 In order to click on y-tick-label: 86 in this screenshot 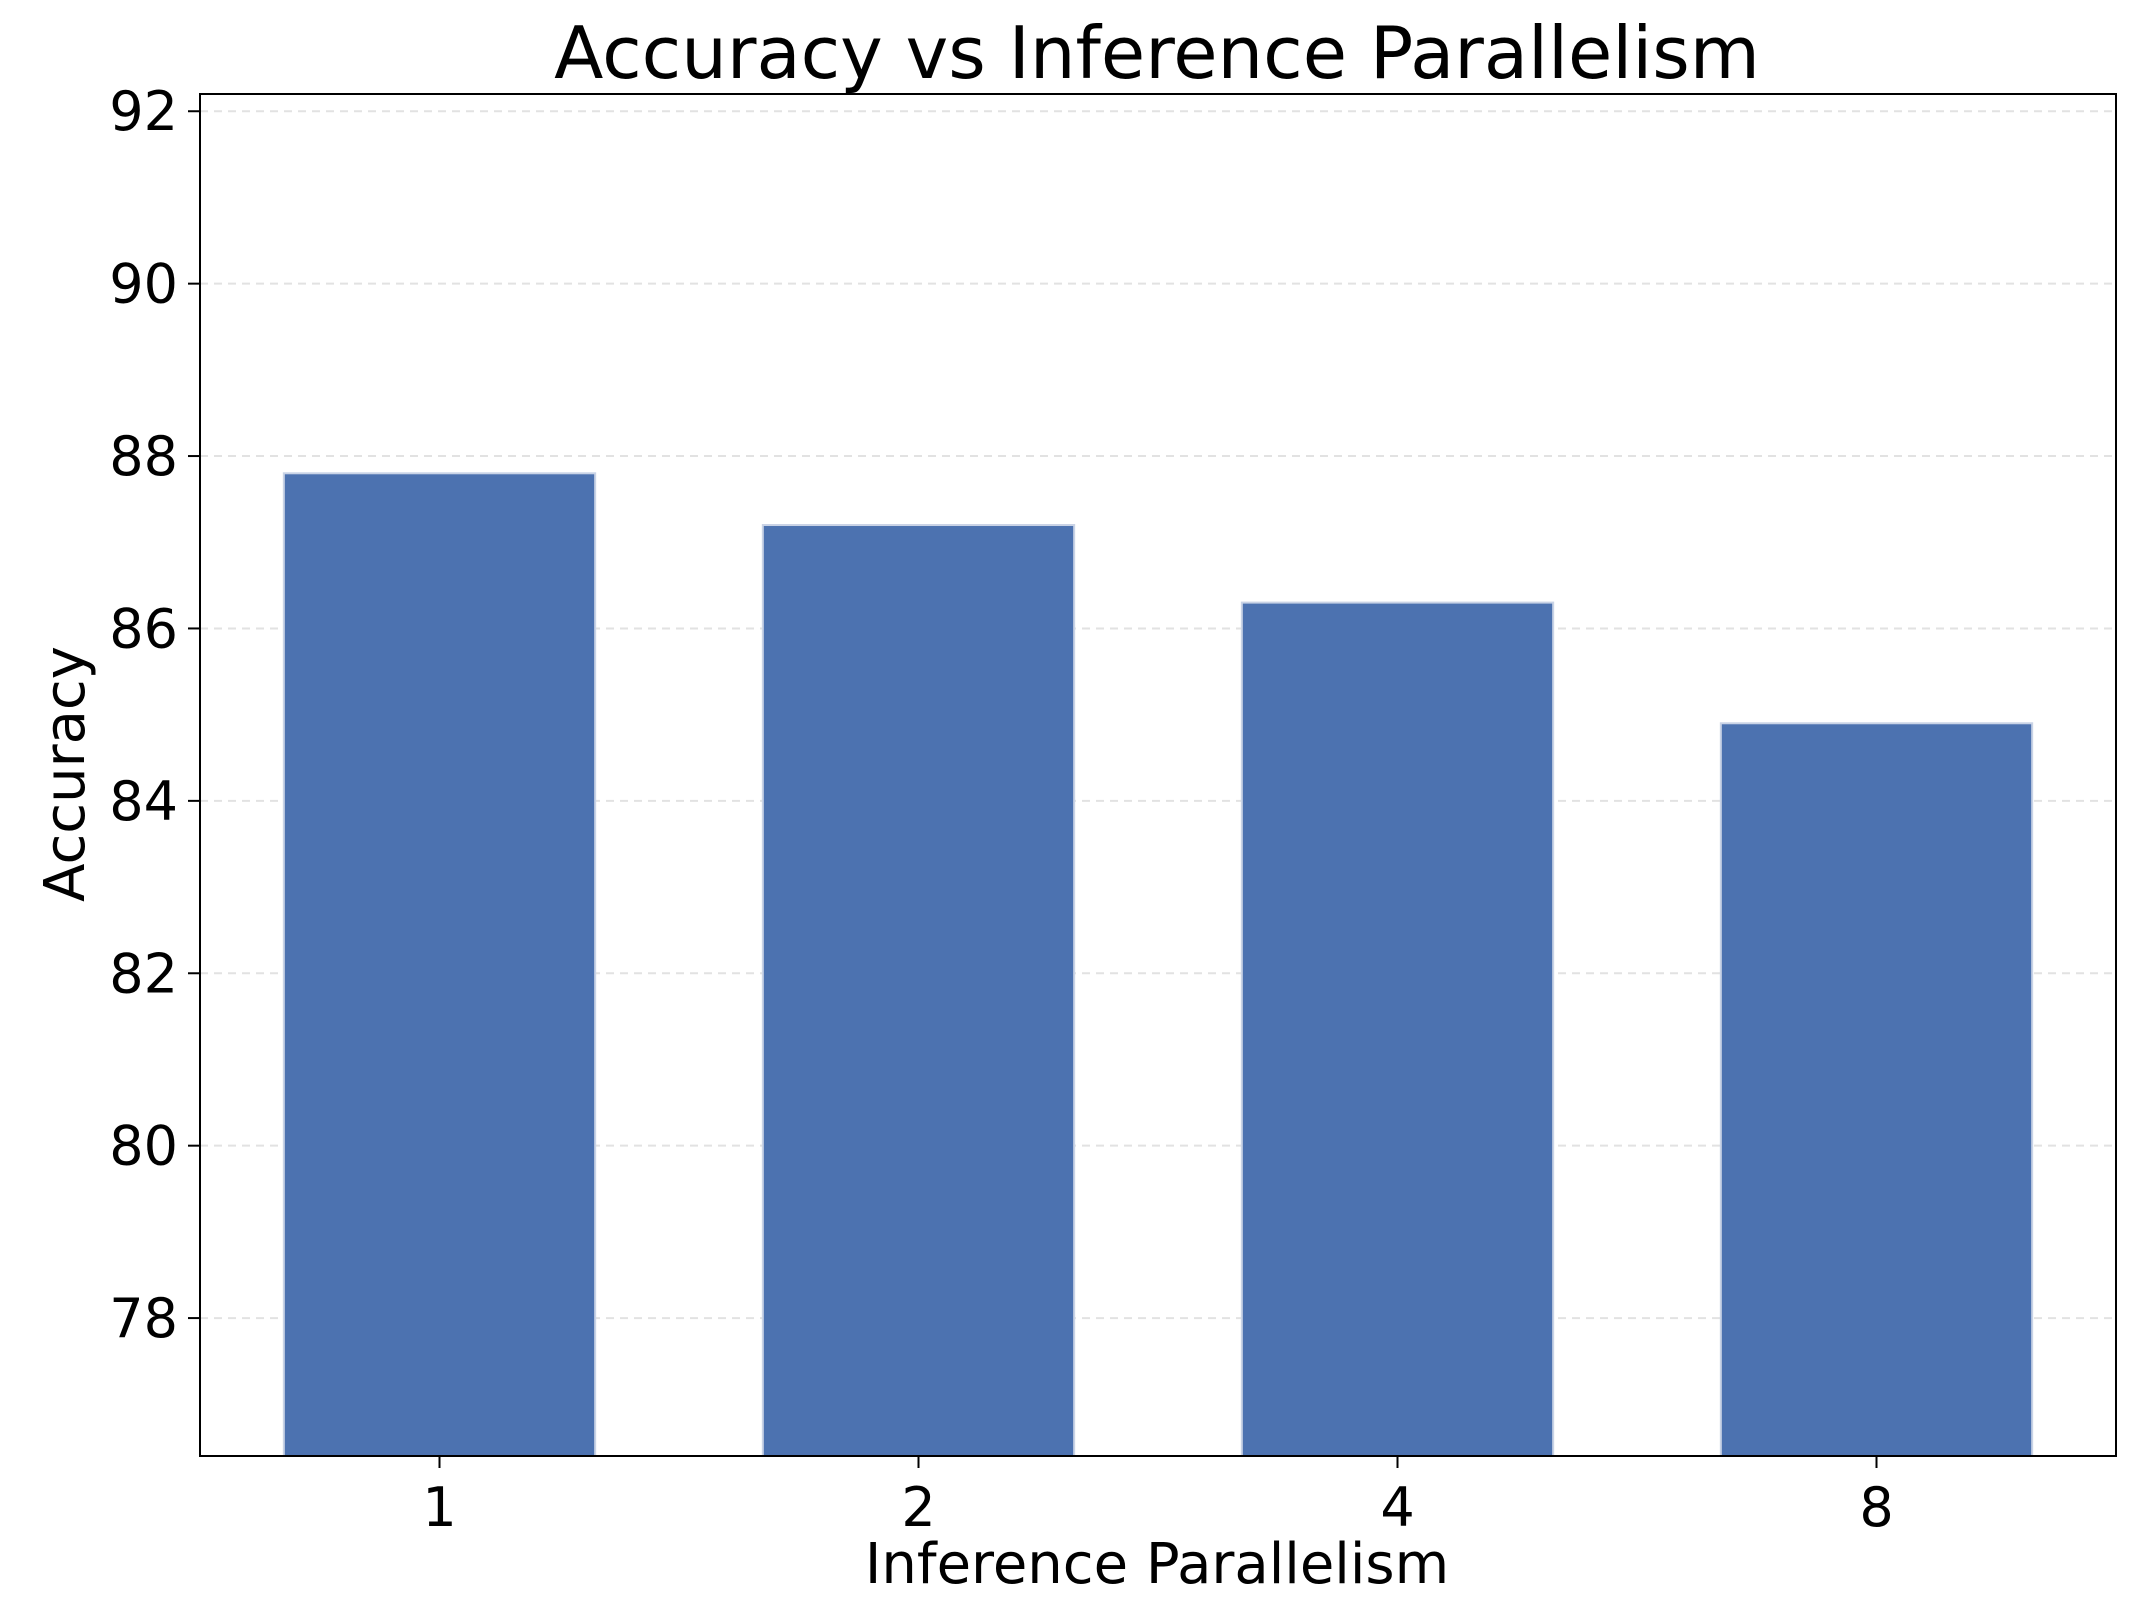, I will do `click(143, 628)`.